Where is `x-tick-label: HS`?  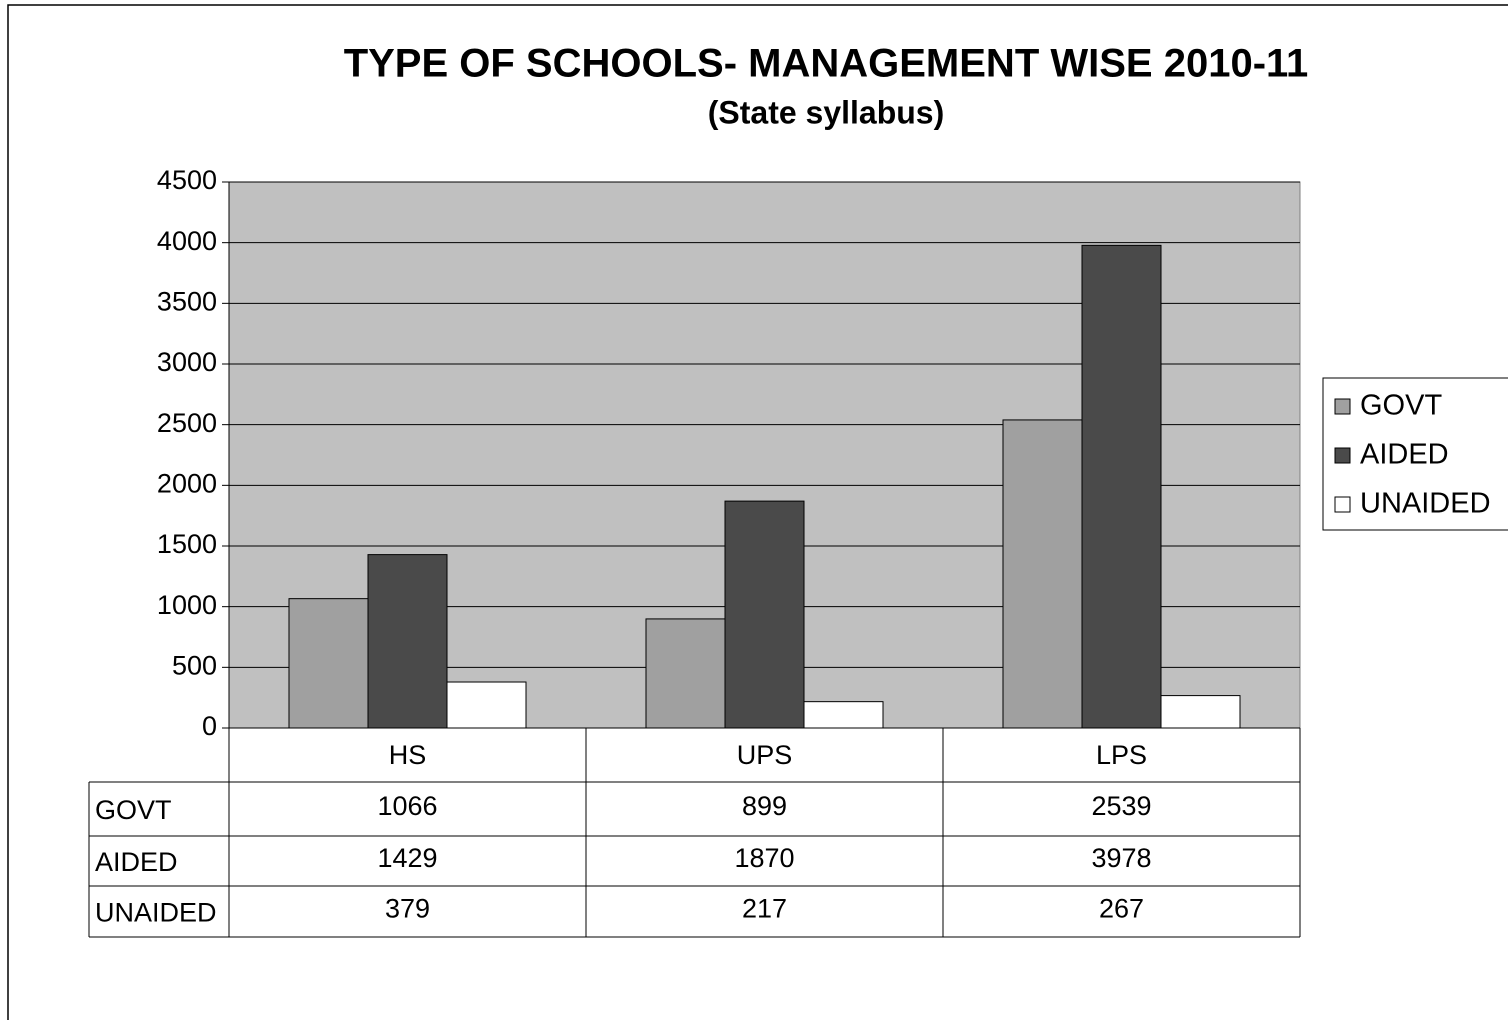 x-tick-label: HS is located at coordinates (408, 755).